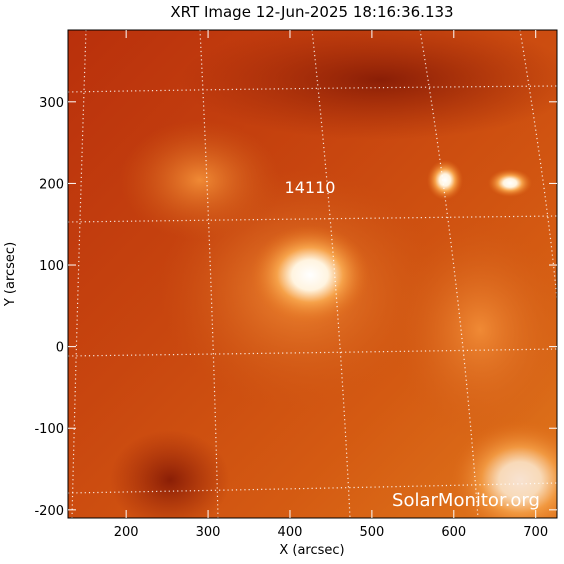  Describe the element at coordinates (453, 532) in the screenshot. I see `x-tick-label: 600` at that location.